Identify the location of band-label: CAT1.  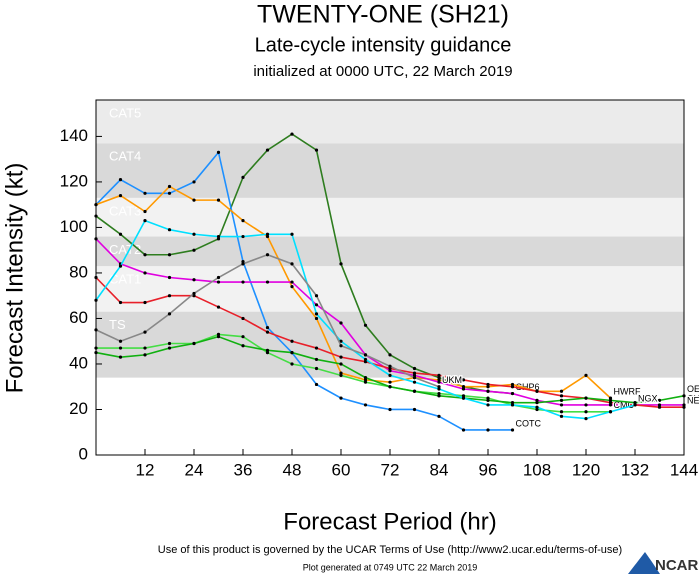
(125, 279).